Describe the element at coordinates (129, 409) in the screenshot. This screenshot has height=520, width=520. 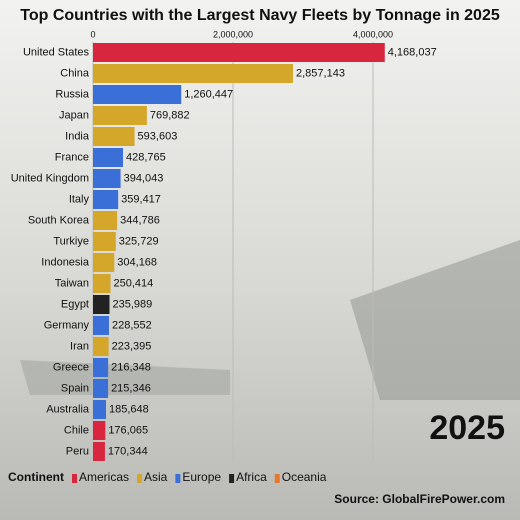
I see `value-label: 185,648` at that location.